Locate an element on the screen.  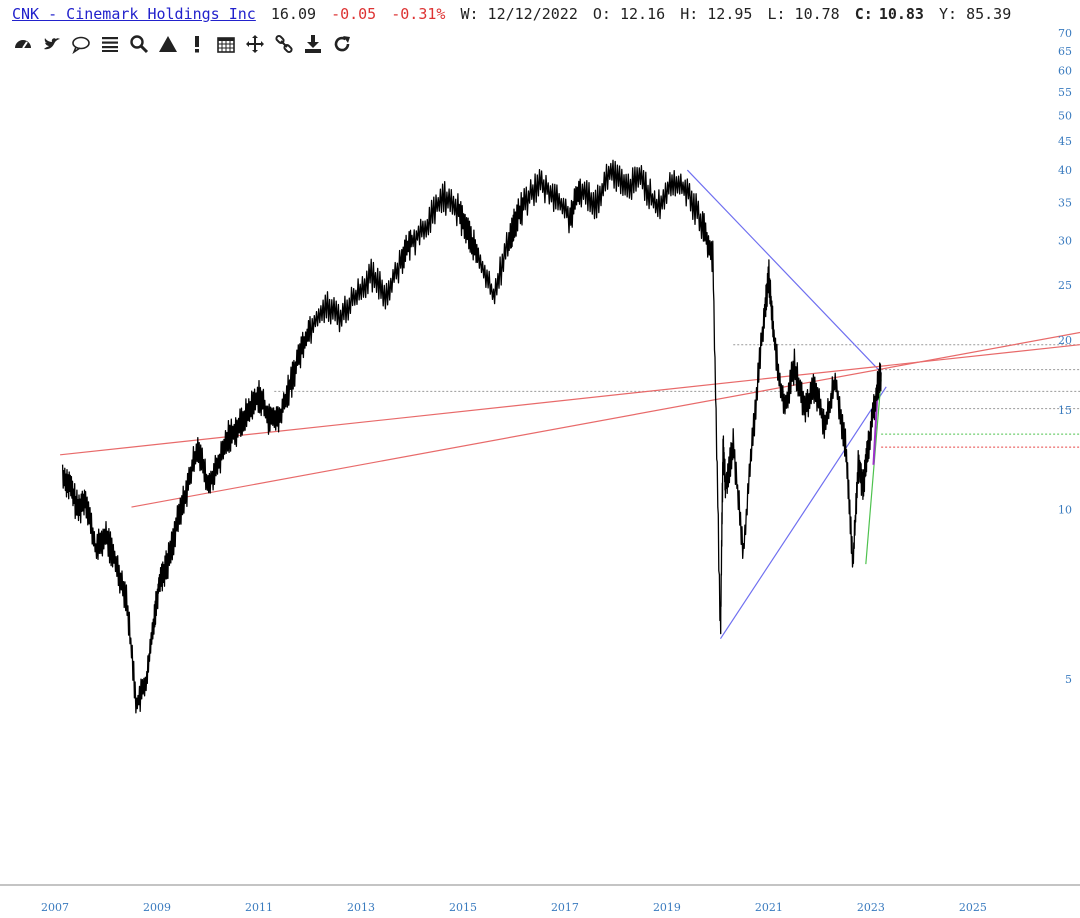
chart-toolbar is located at coordinates (182, 44).